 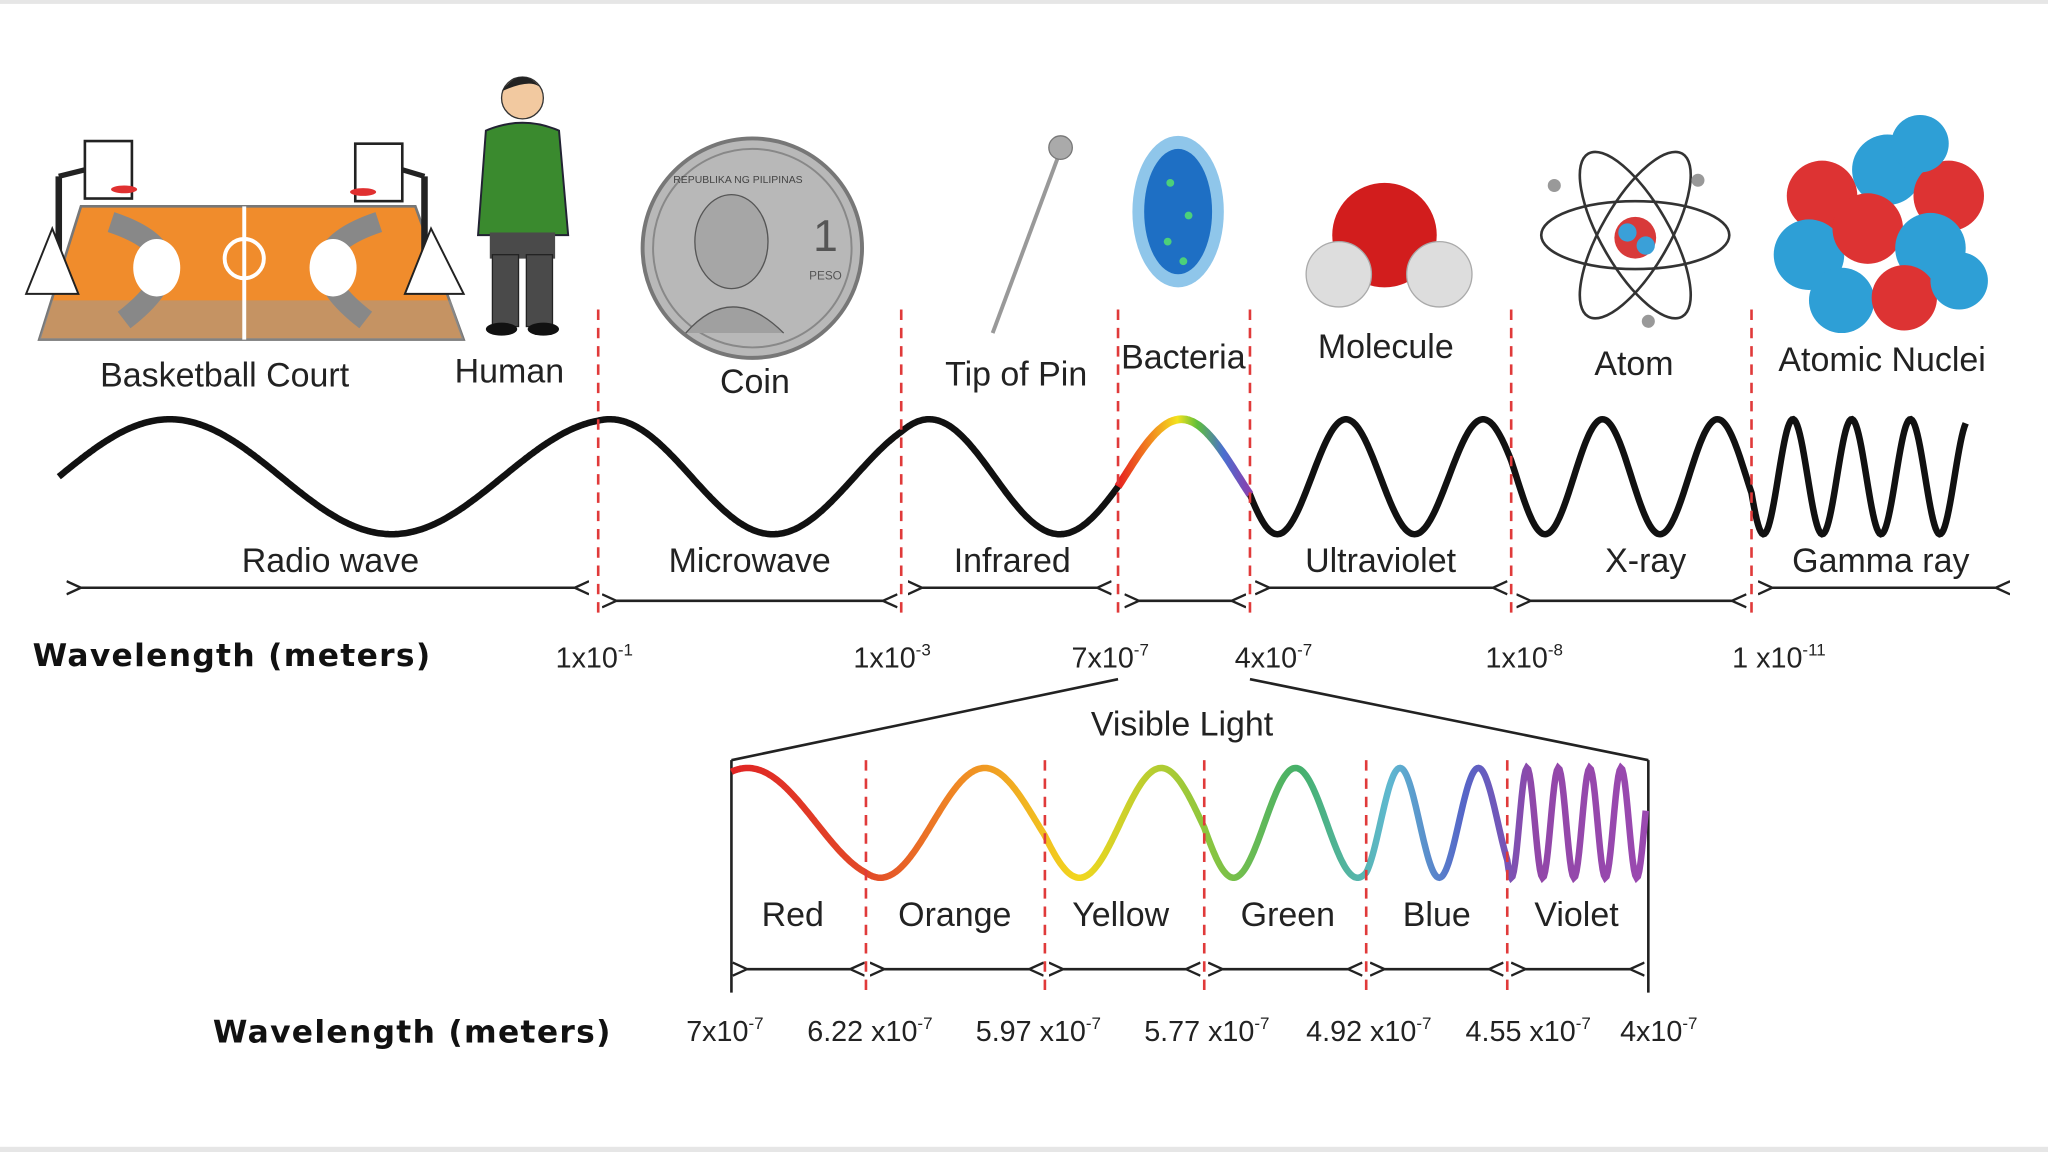 What do you see at coordinates (1651, 1032) in the screenshot?
I see `visible-boundary-value-base: 4x10` at bounding box center [1651, 1032].